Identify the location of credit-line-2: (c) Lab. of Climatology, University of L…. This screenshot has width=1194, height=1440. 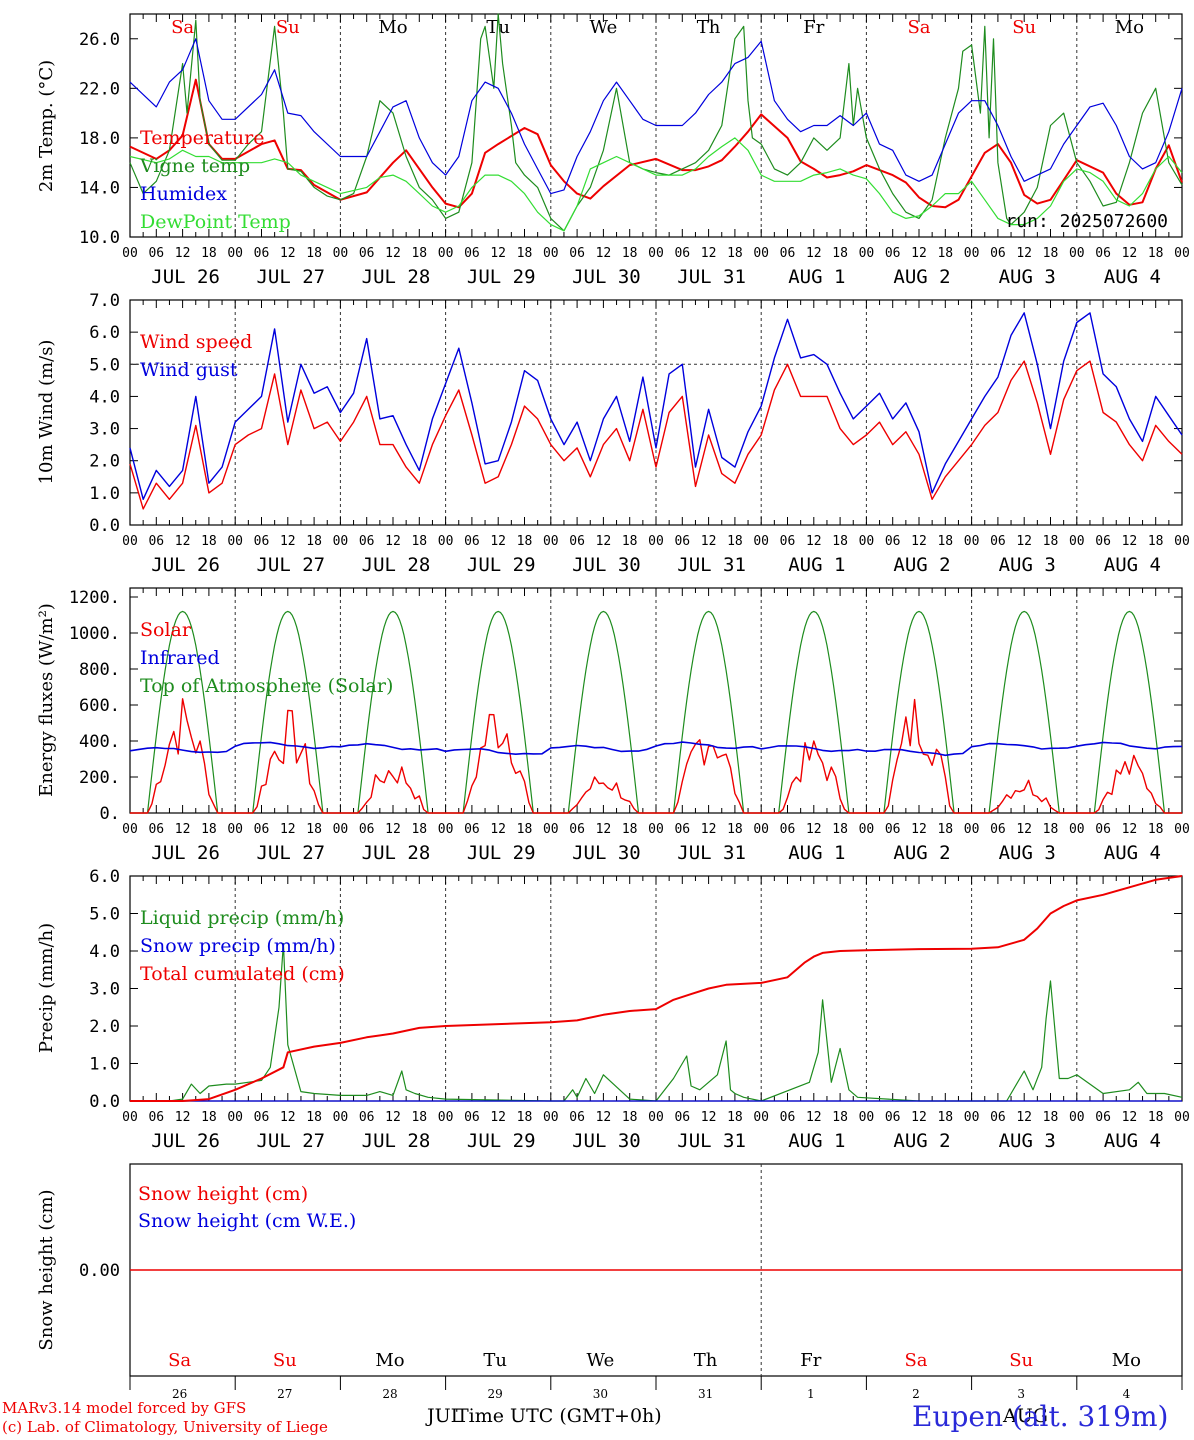
(165, 1427).